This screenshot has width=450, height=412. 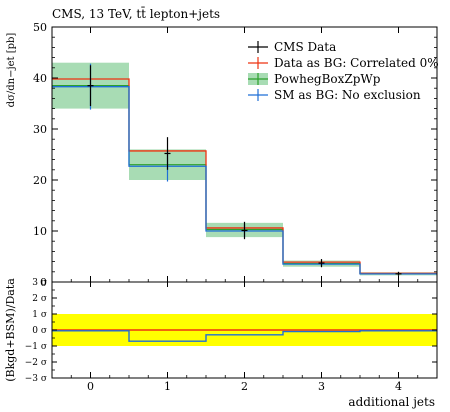 I want to click on legend-label: Data as BG: Correlated 0%, so click(x=356, y=63).